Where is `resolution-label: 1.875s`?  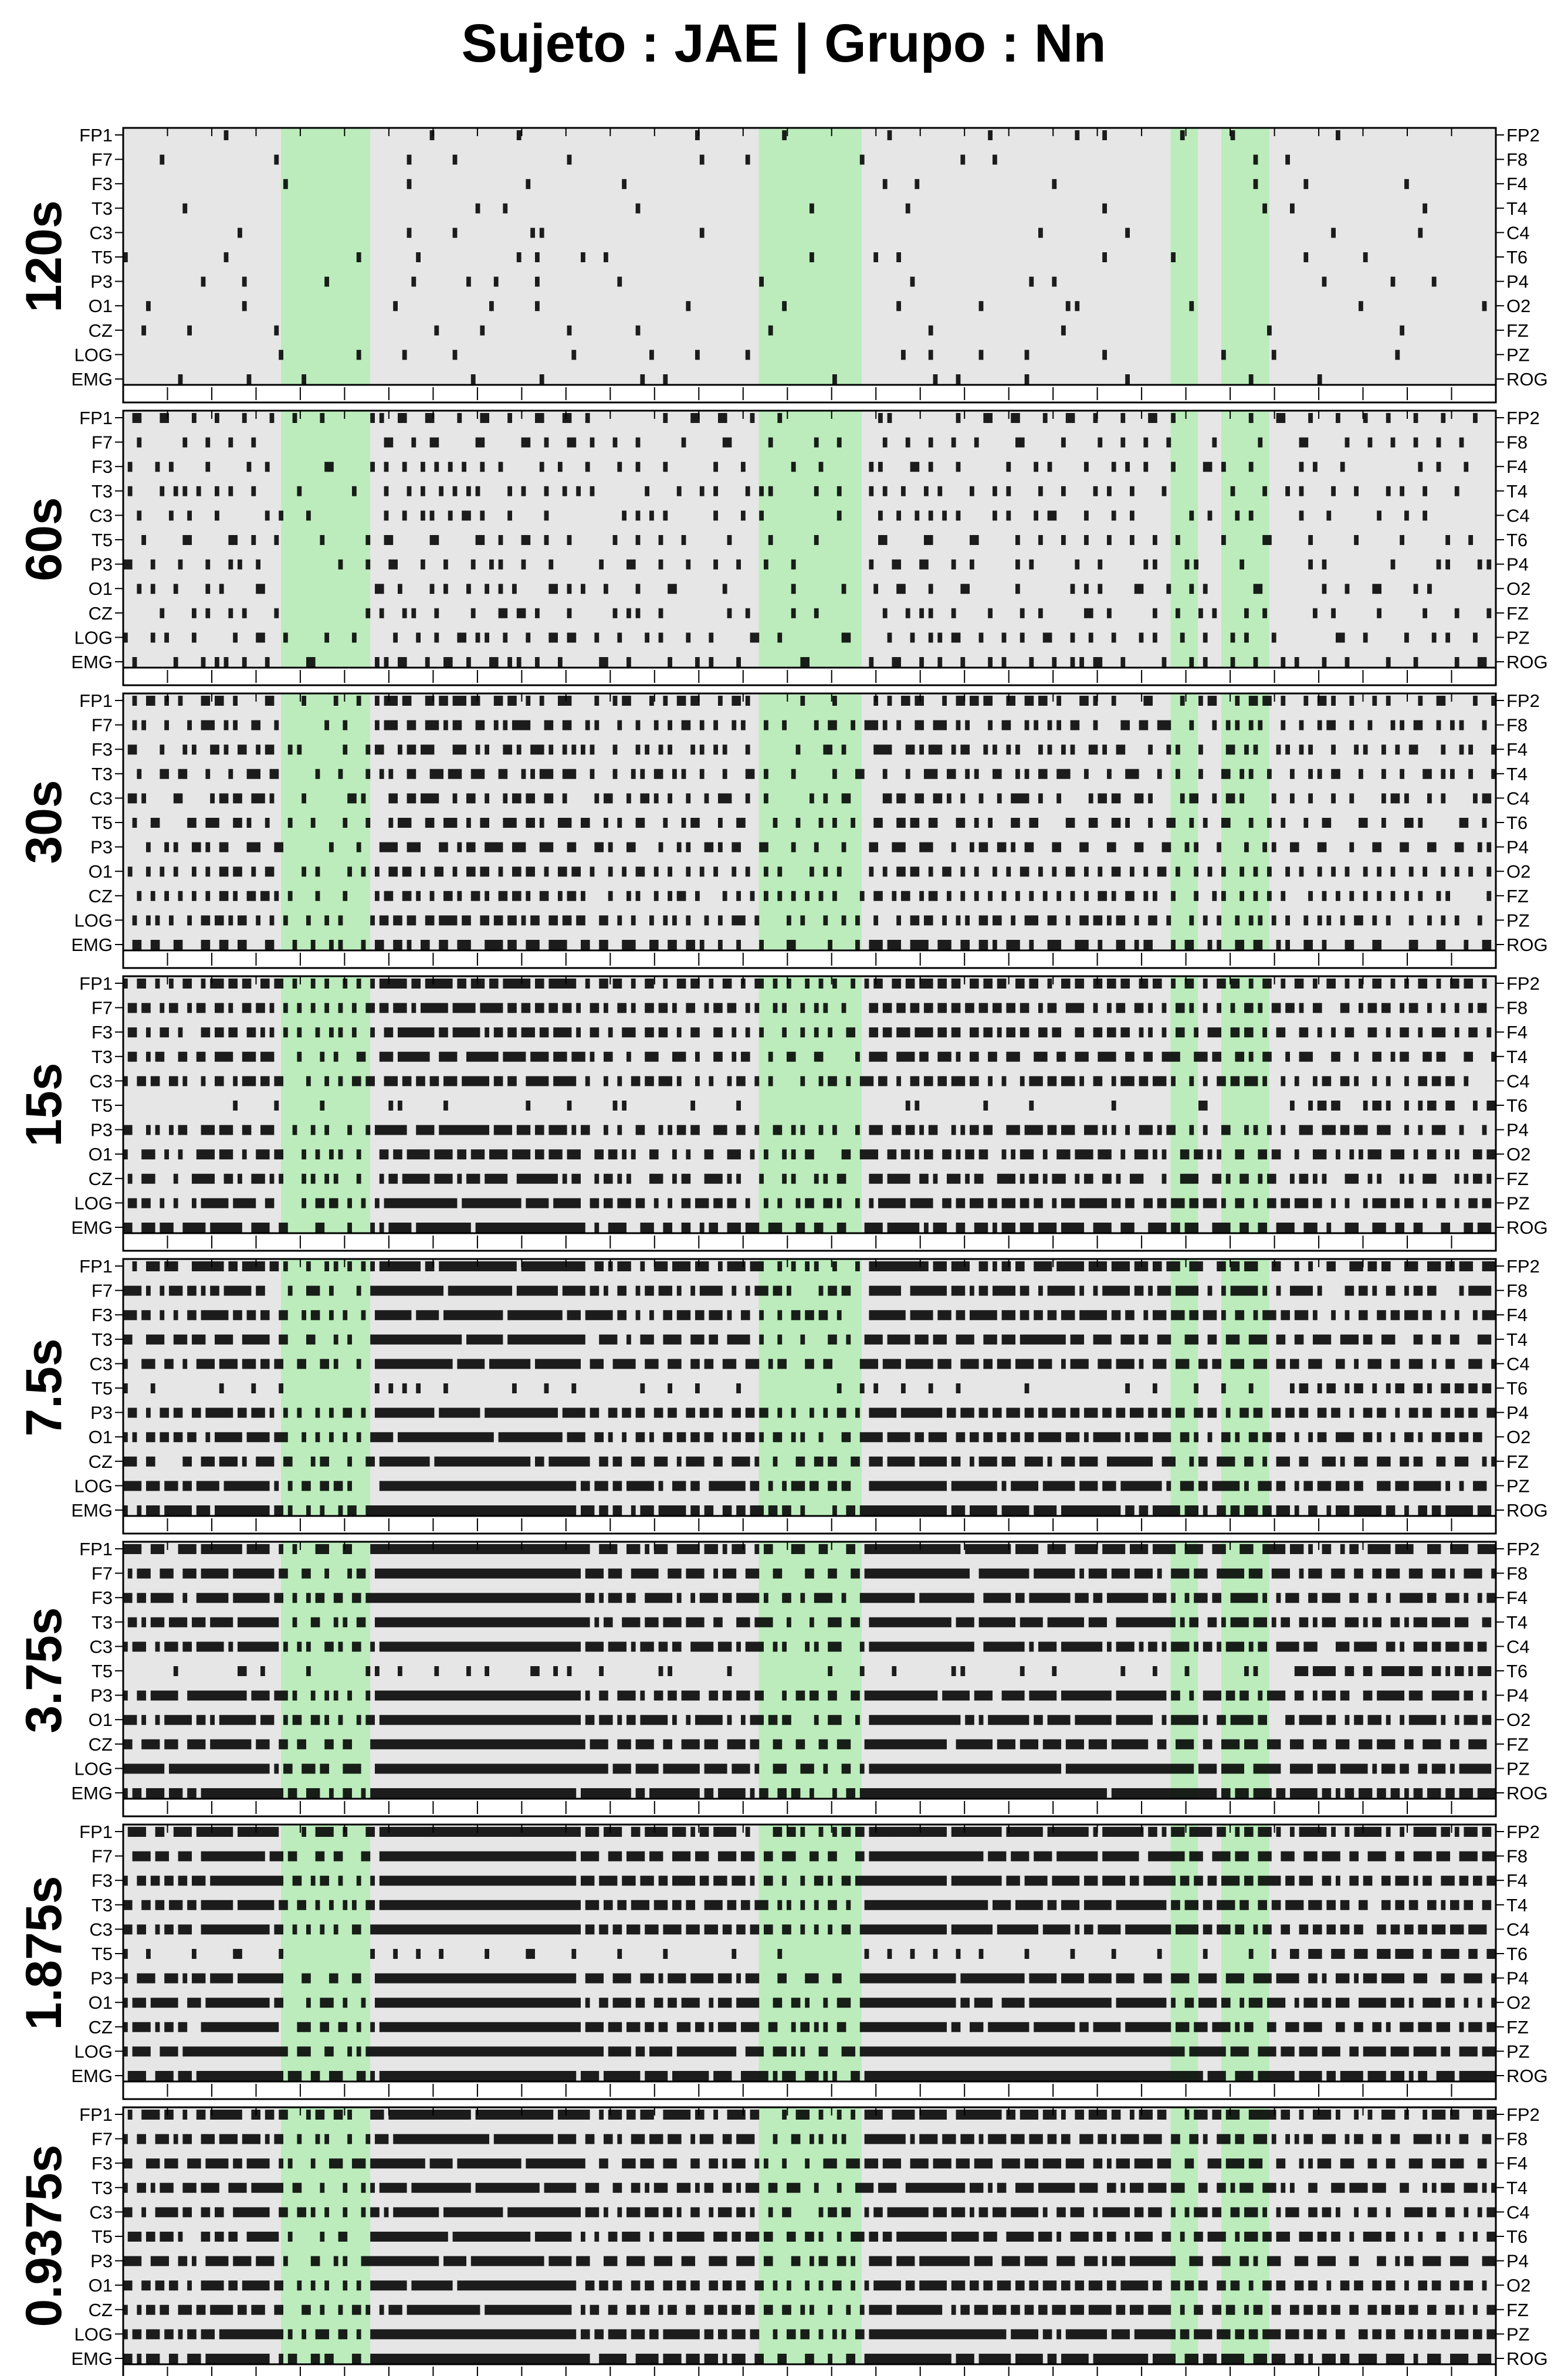
resolution-label: 1.875s is located at coordinates (44, 1953).